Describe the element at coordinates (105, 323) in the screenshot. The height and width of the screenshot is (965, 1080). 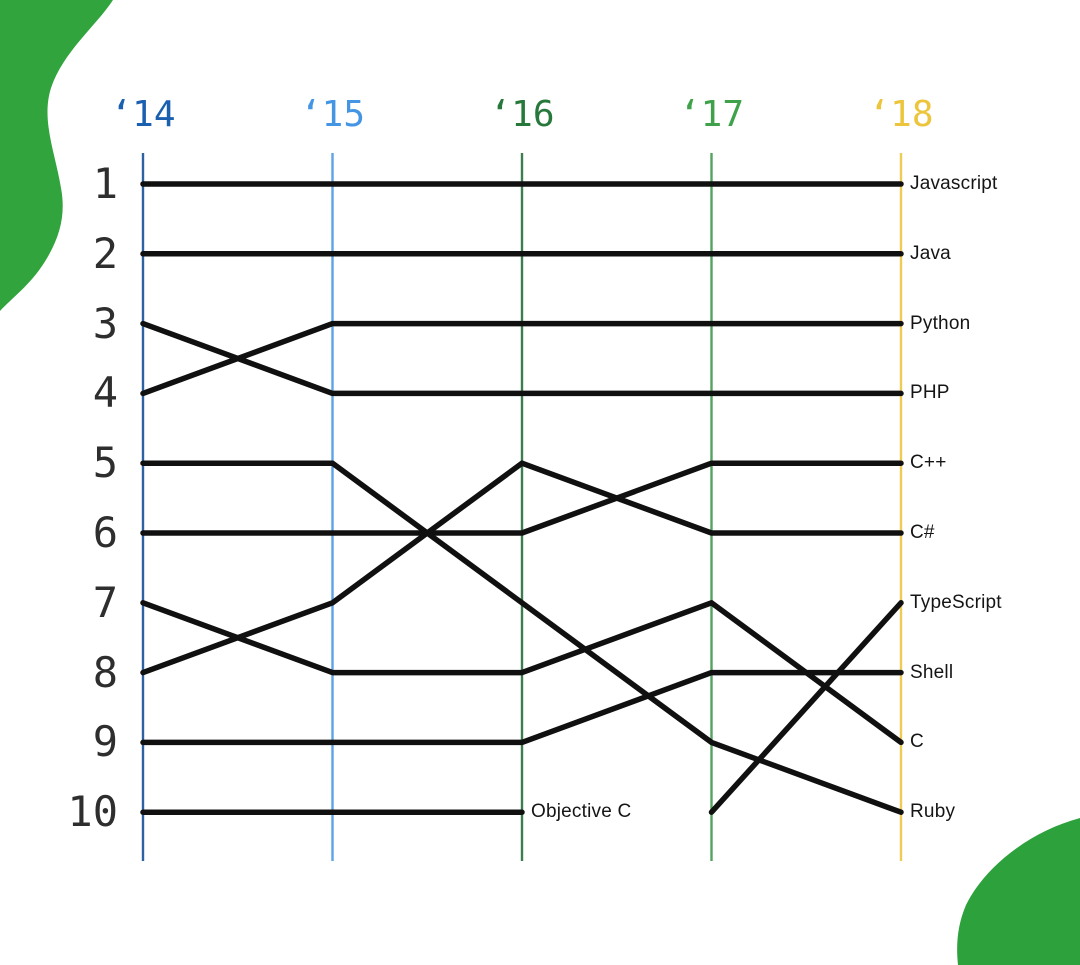
I see `rank-label-3: 3` at that location.